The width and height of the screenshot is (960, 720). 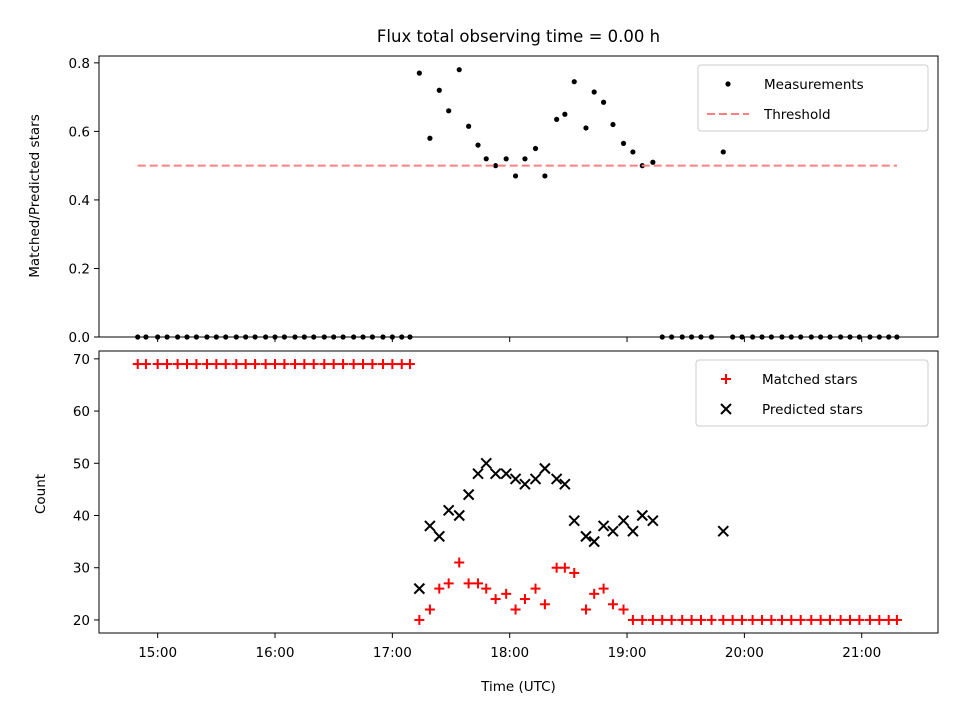 What do you see at coordinates (79, 64) in the screenshot?
I see `y-tick-label: 0.8` at bounding box center [79, 64].